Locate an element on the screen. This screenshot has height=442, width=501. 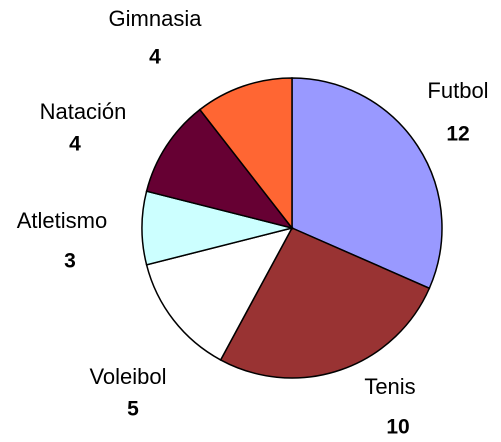
slice-label: Atletismo is located at coordinates (62, 220).